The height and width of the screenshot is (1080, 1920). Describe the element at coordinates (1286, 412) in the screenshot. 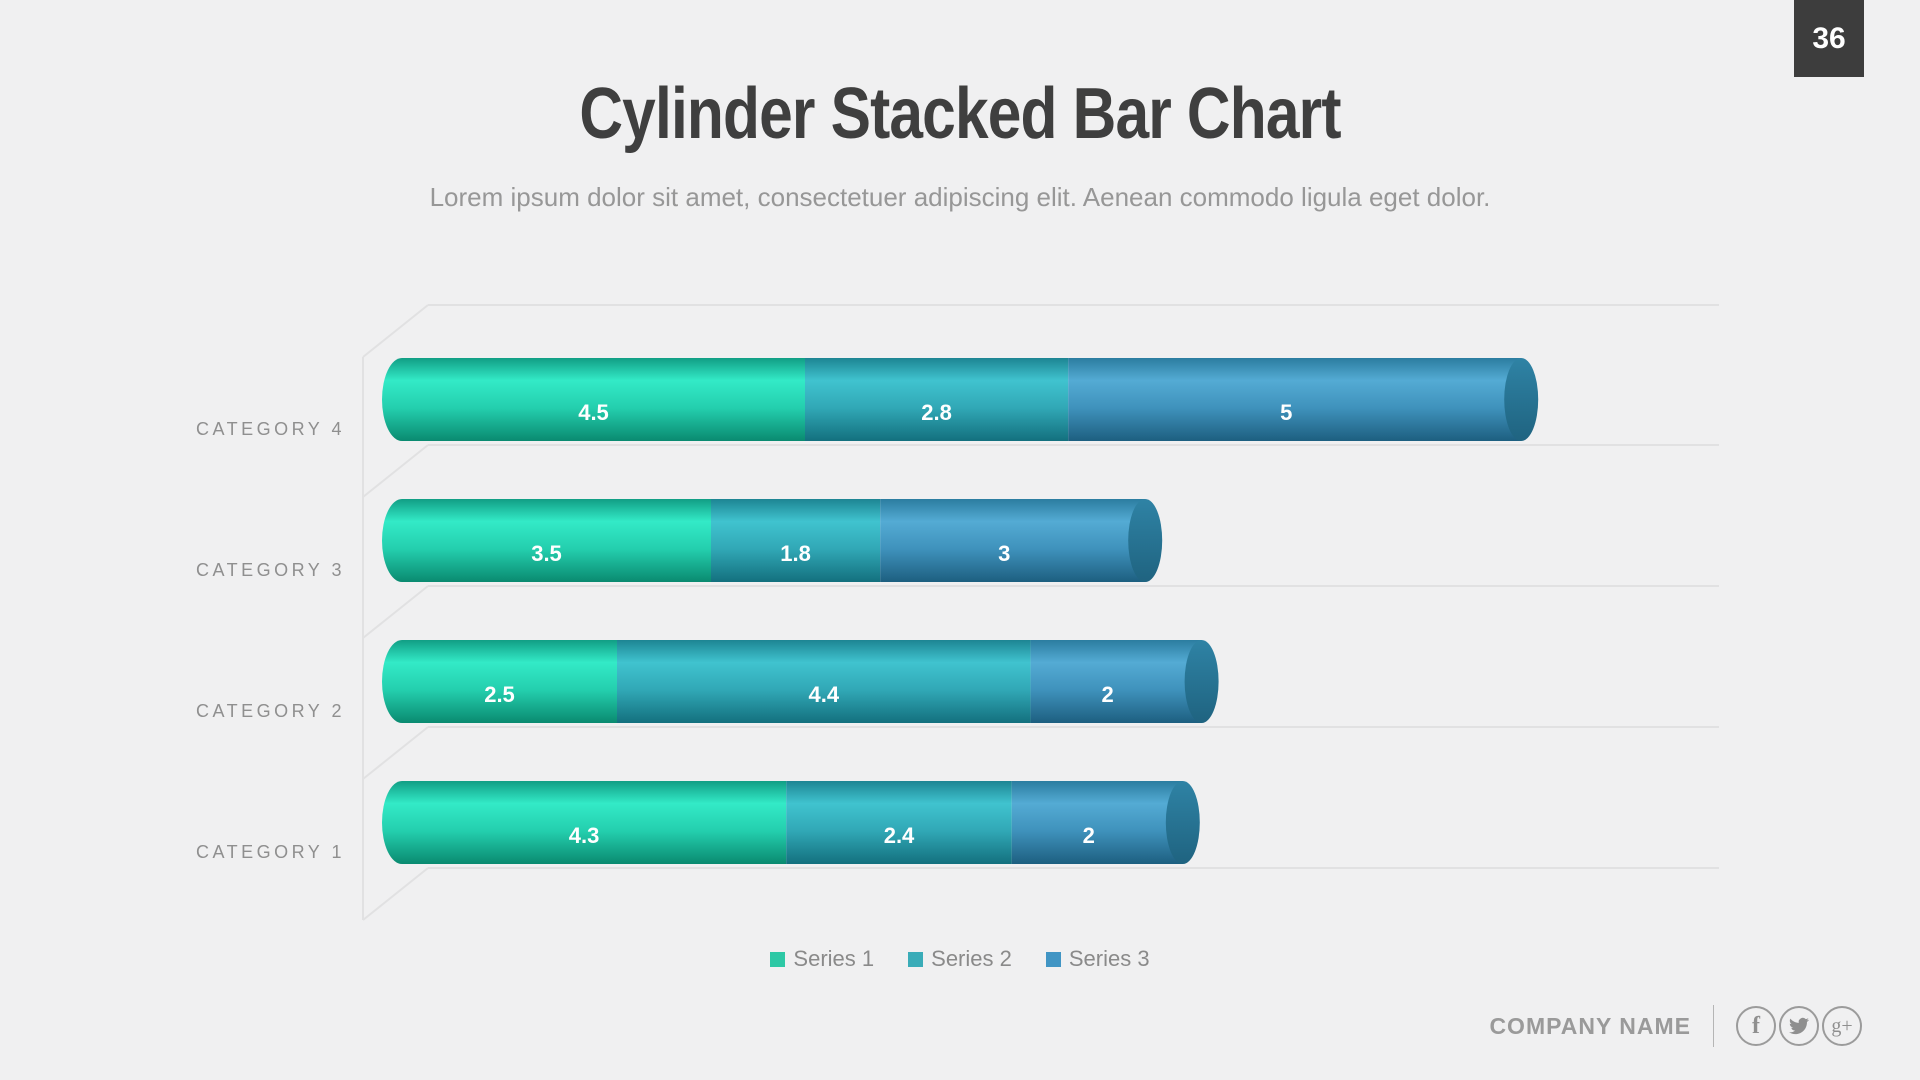

I see `value-label: 5` at that location.